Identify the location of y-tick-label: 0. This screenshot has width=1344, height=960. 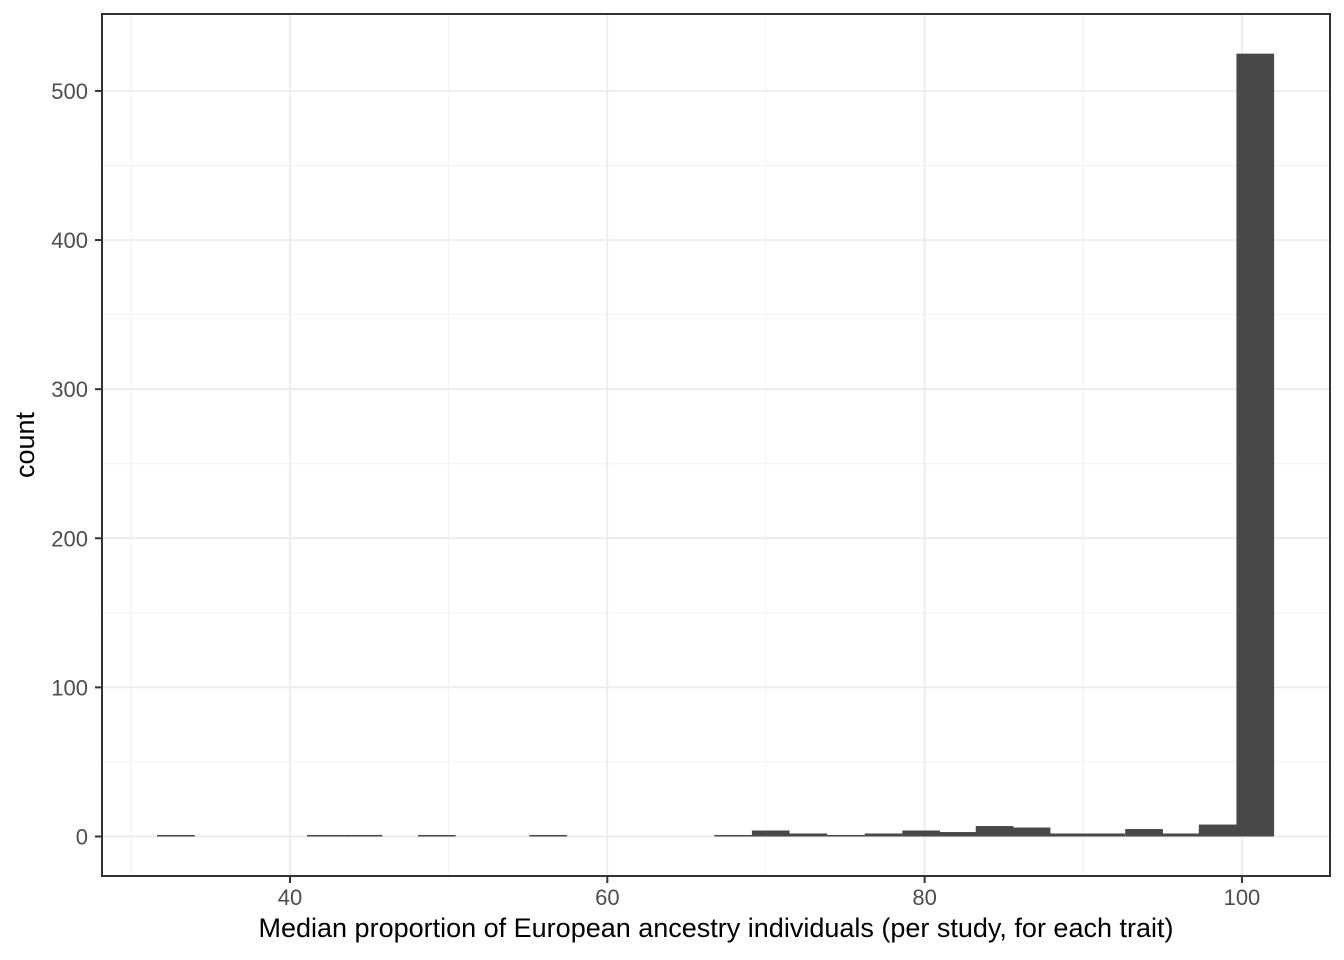
(82, 836).